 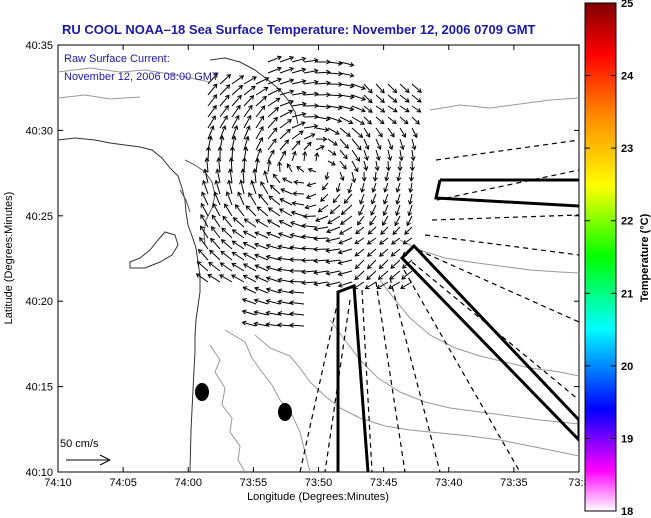 I want to click on colorbar-tick-label: 19, so click(x=627, y=439).